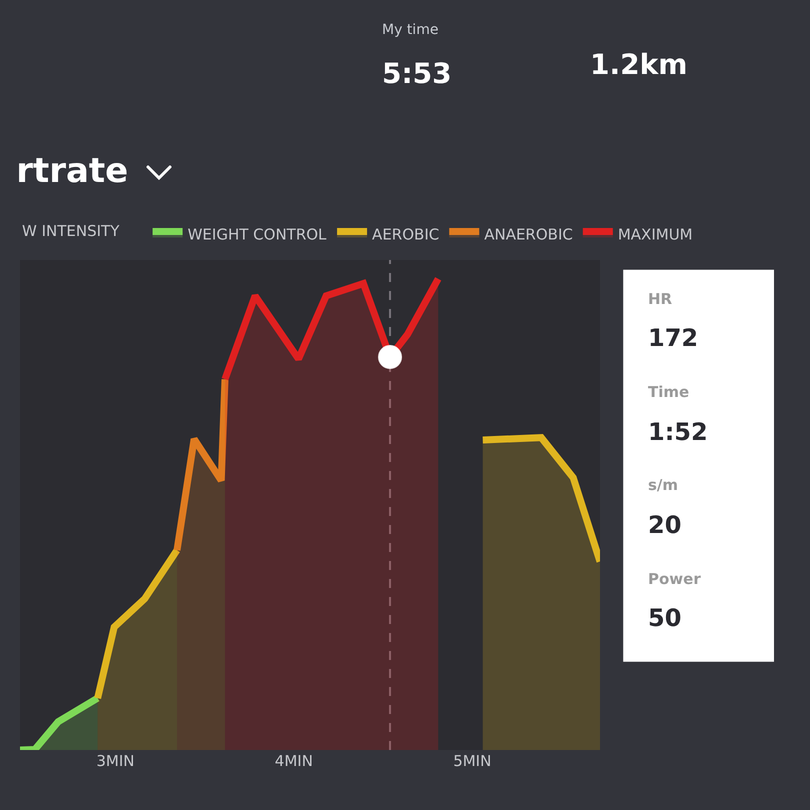 The height and width of the screenshot is (810, 810). I want to click on text: 1.2km, so click(639, 64).